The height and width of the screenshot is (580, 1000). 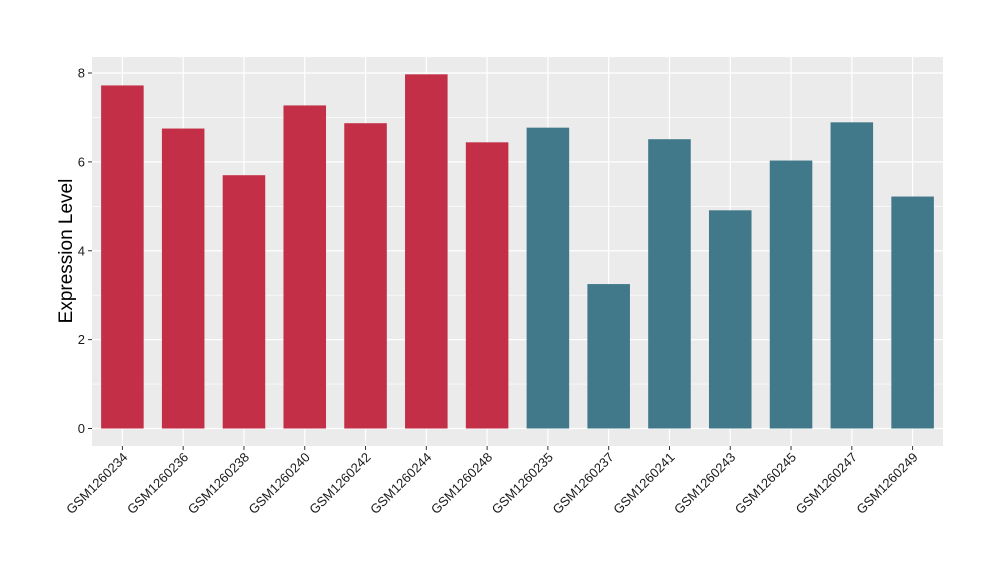 I want to click on x-tick-label: GSM1260237, so click(x=582, y=483).